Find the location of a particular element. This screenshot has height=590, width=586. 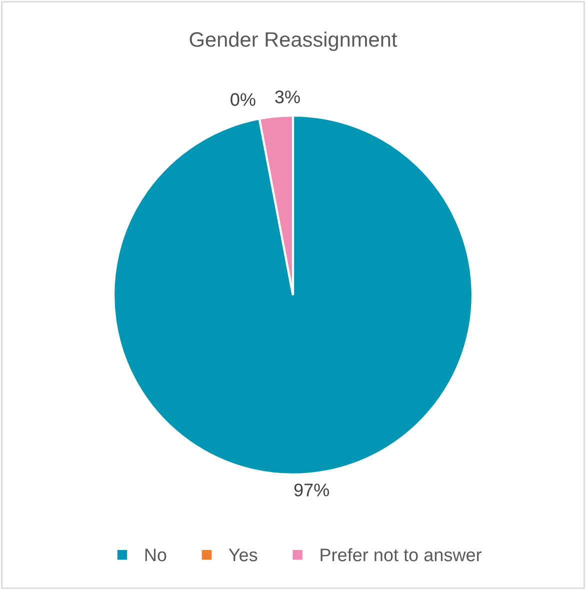

chart-title: Gender Reassignment is located at coordinates (294, 42).